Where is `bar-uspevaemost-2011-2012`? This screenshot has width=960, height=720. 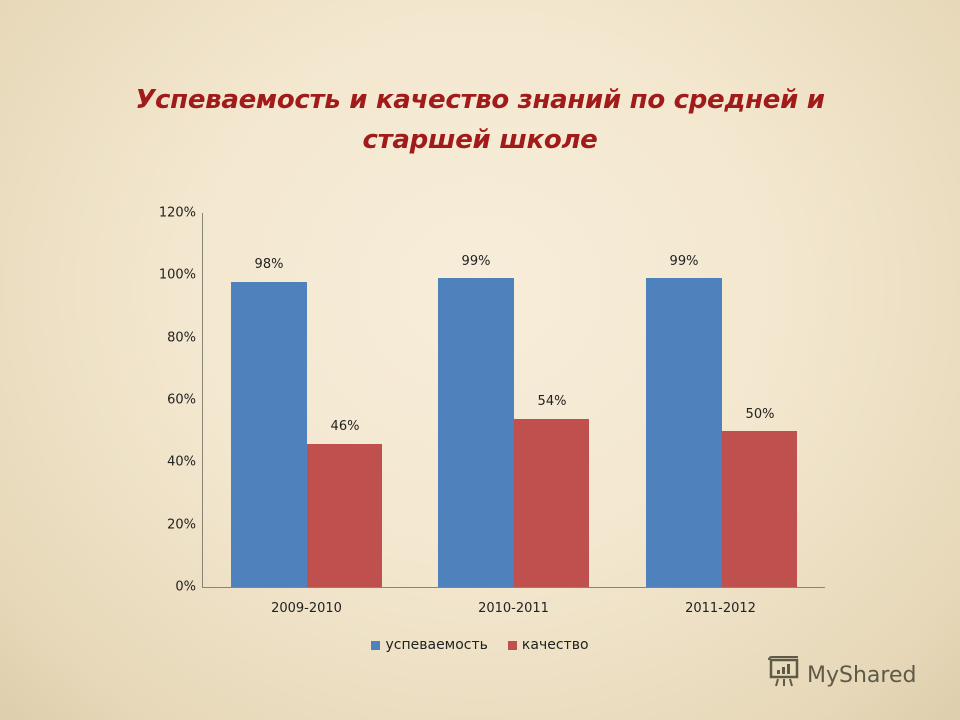
bar-uspevaemost-2011-2012 is located at coordinates (684, 432).